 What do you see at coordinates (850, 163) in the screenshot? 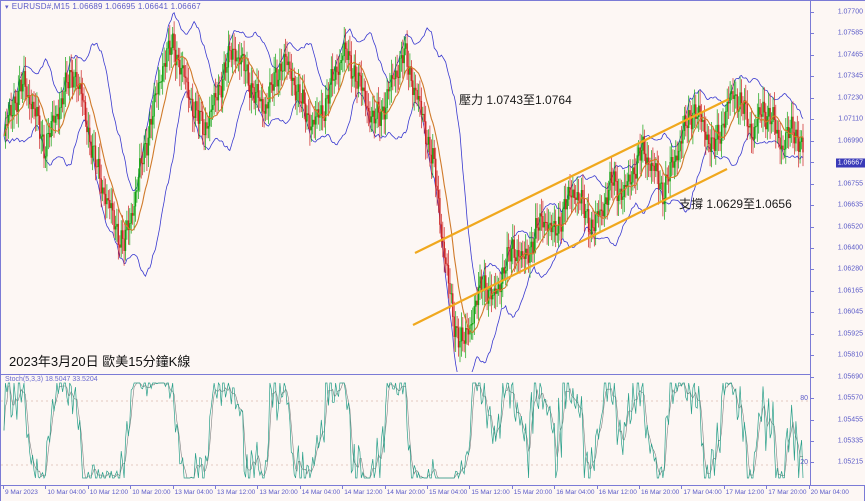
I see `current-price-tag: 1.06667` at bounding box center [850, 163].